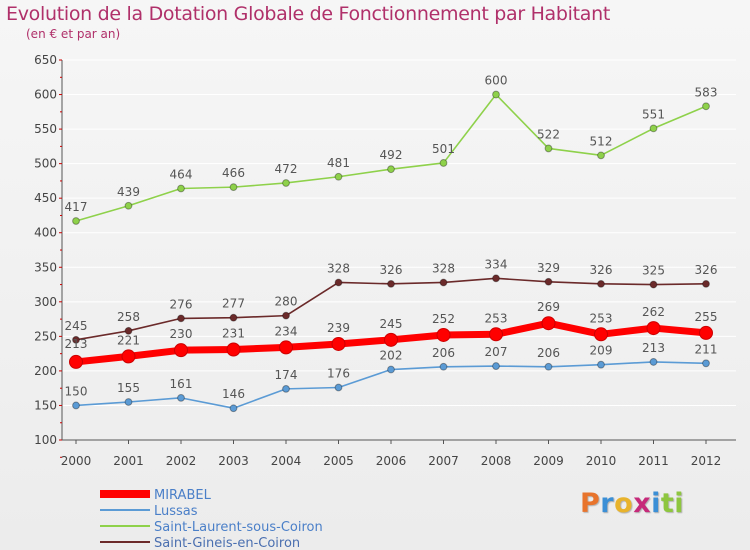  Describe the element at coordinates (286, 331) in the screenshot. I see `data-label: 234` at that location.